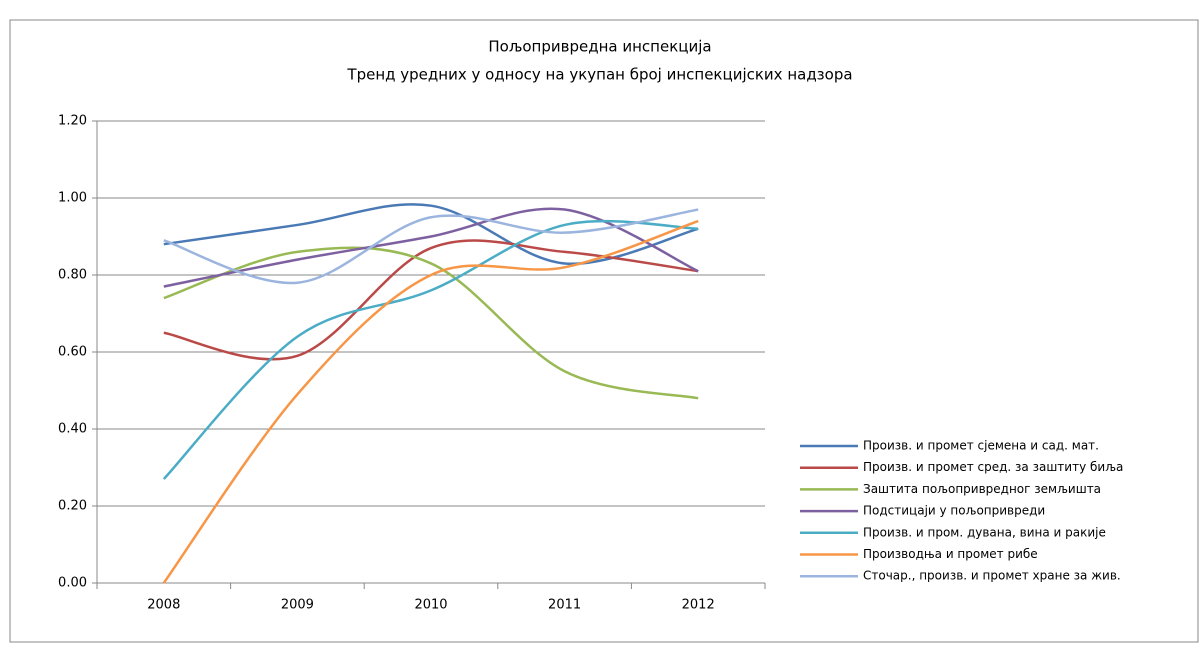 The width and height of the screenshot is (1202, 649). Describe the element at coordinates (984, 532) in the screenshot. I see `legend-label: Произв. и пром. дувана, вина и ракије` at that location.